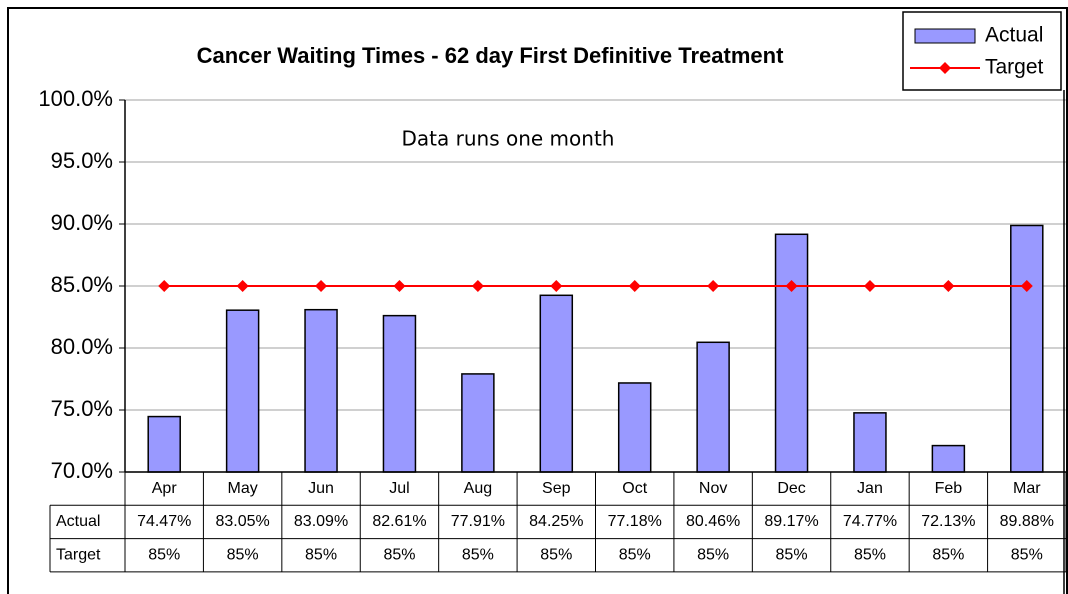  What do you see at coordinates (75, 98) in the screenshot?
I see `y-tick-label: 100.0%` at bounding box center [75, 98].